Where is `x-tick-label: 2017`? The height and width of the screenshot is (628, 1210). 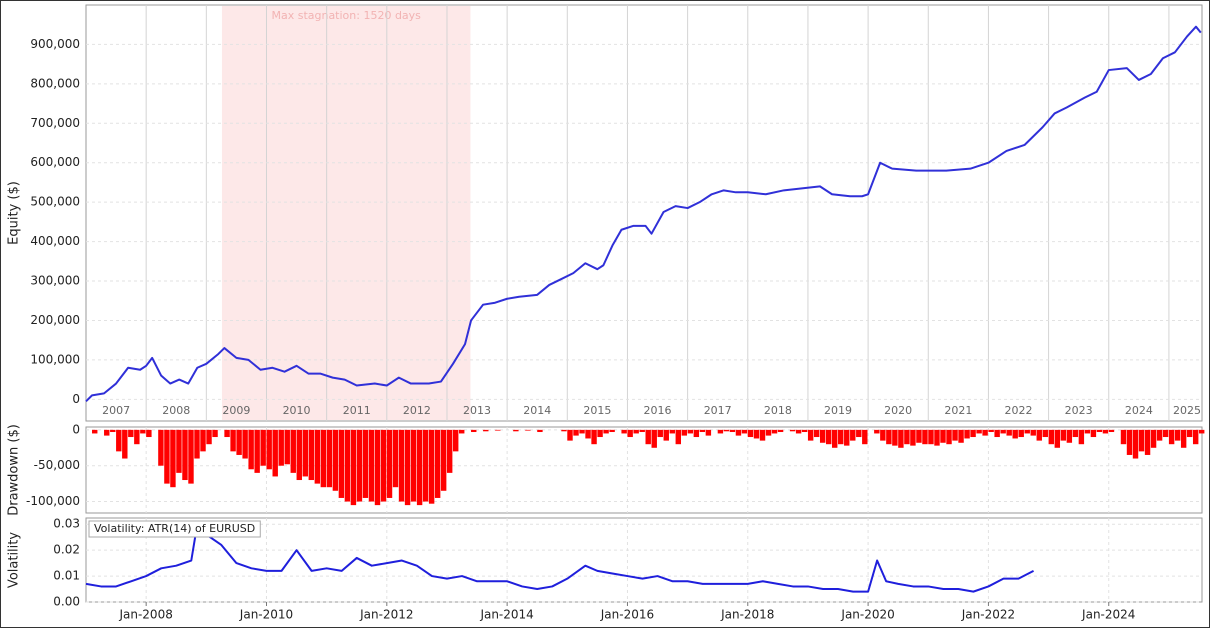 x-tick-label: 2017 is located at coordinates (718, 410).